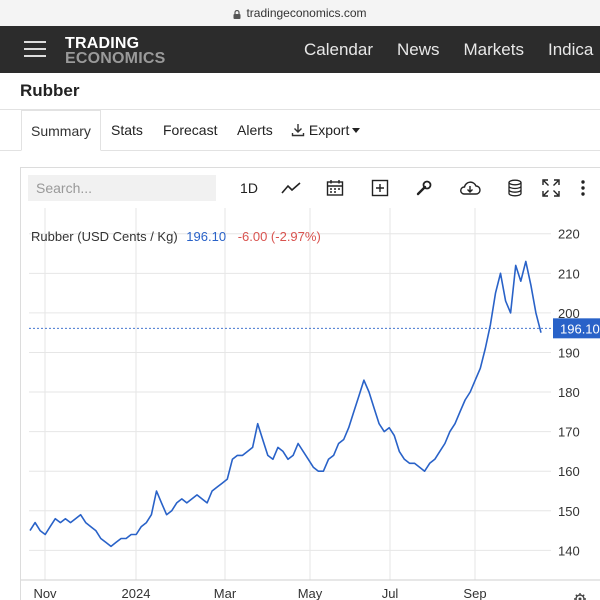  I want to click on calendar-icon, so click(335, 188).